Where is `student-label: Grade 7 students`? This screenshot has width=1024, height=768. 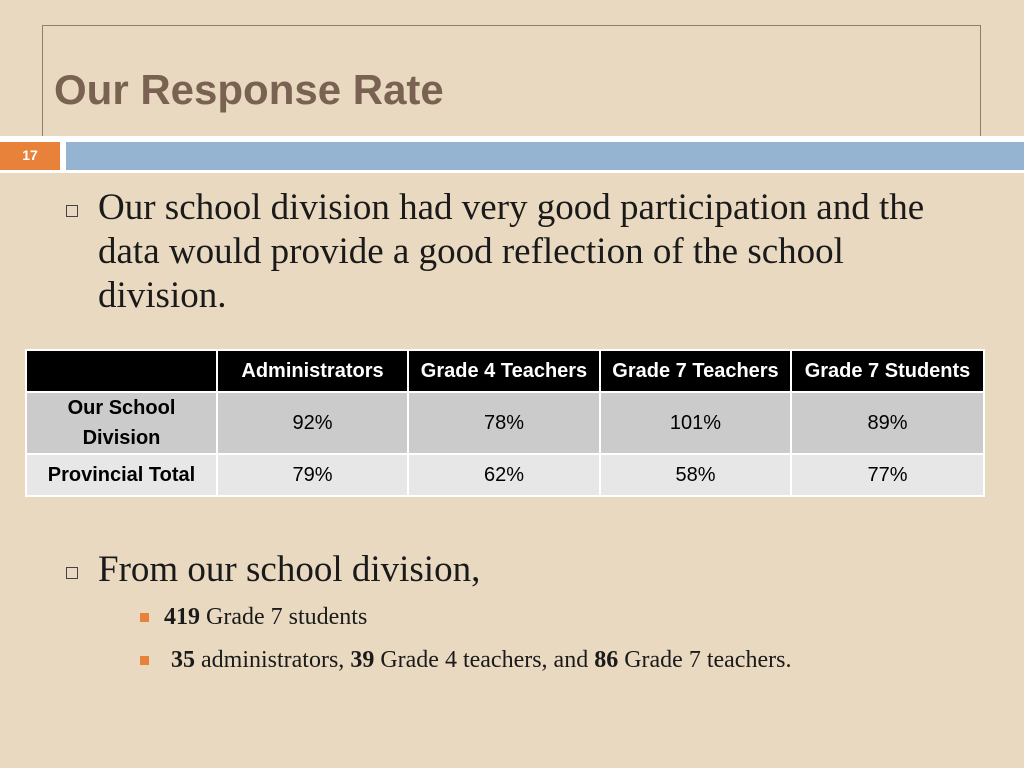
student-label: Grade 7 students is located at coordinates (287, 617).